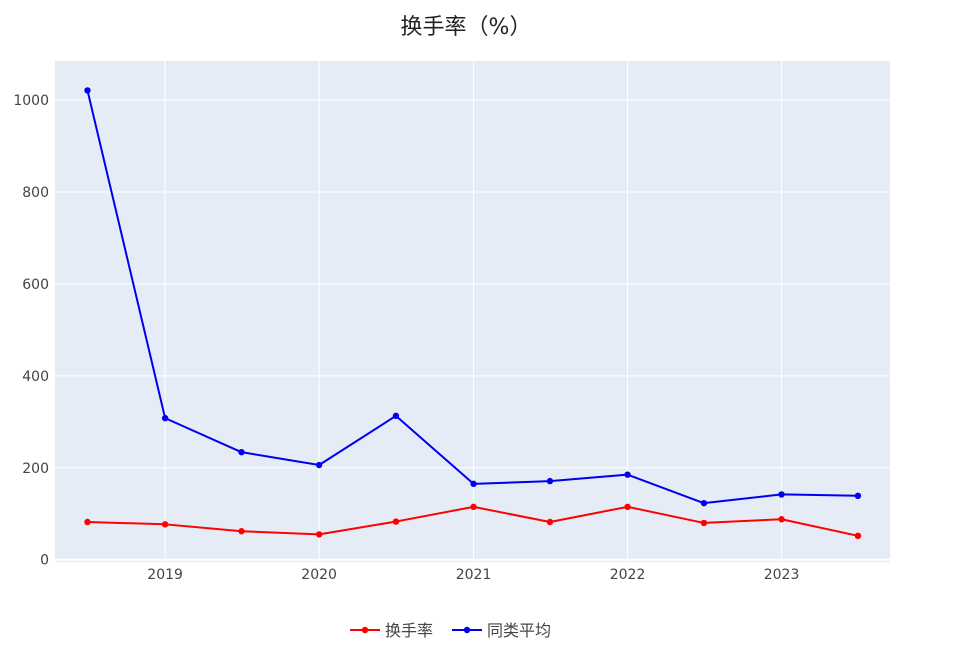  Describe the element at coordinates (35, 377) in the screenshot. I see `y-tick-label: 400` at that location.